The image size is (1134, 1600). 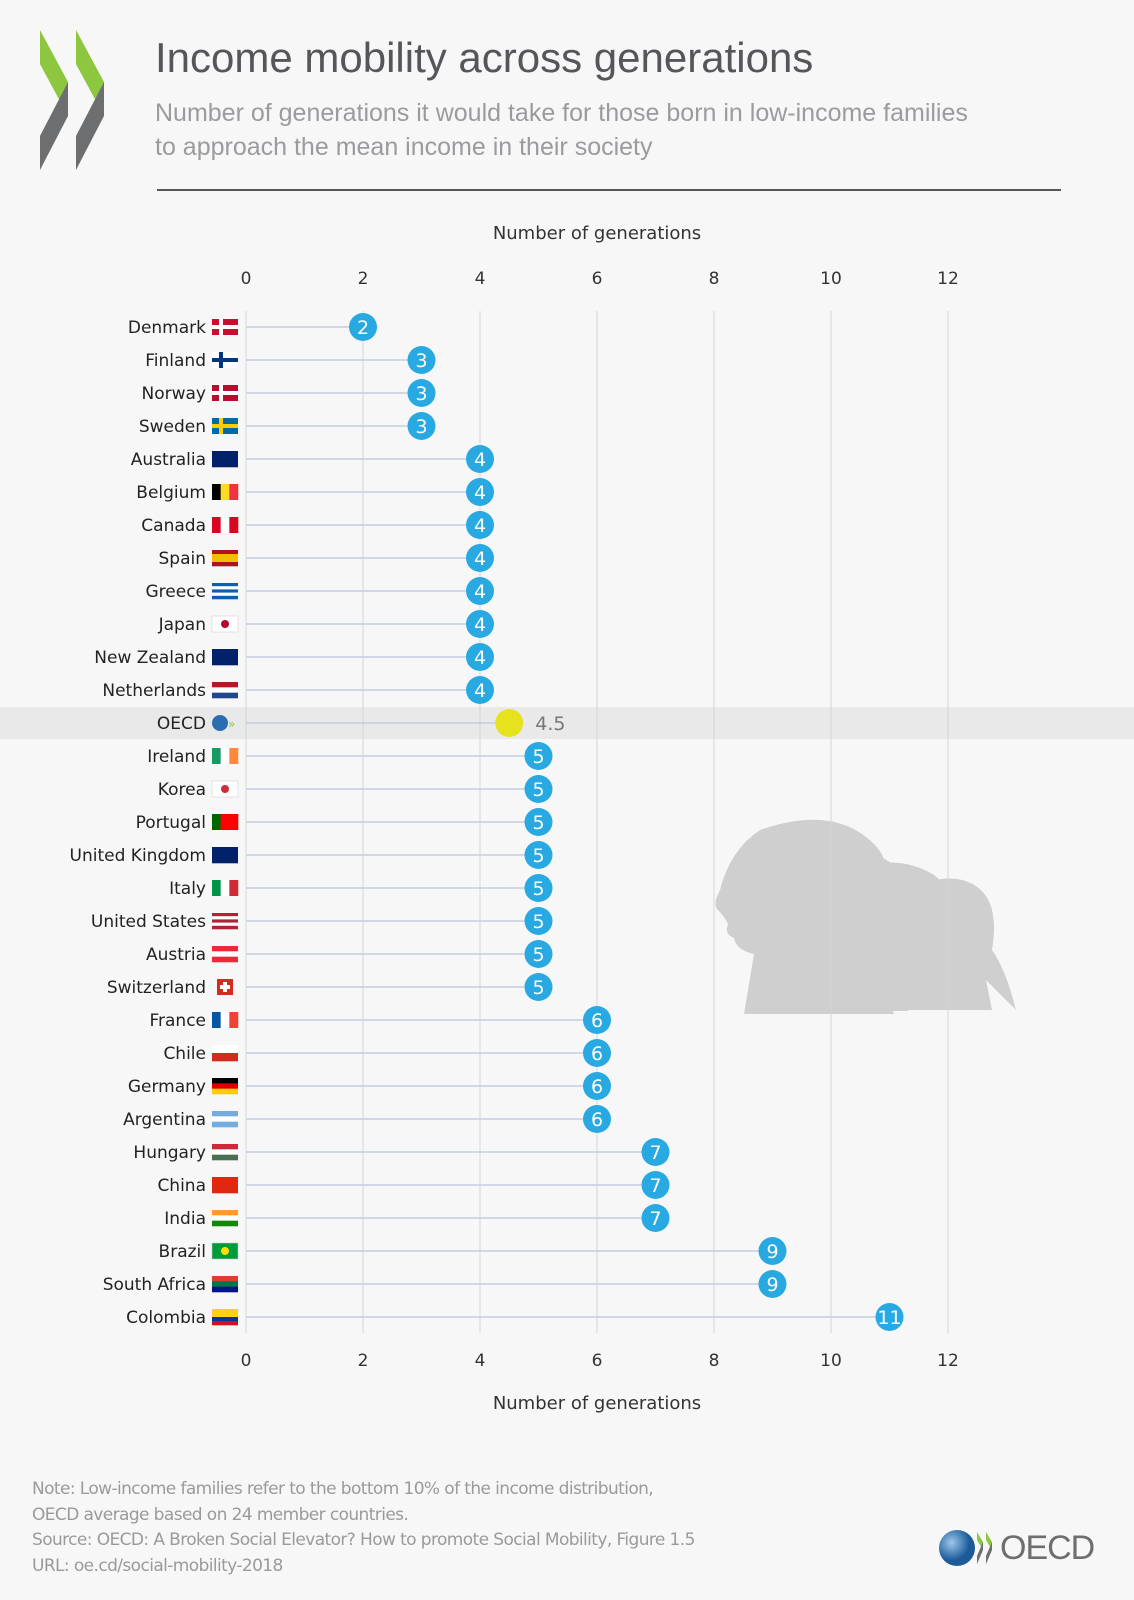 What do you see at coordinates (597, 279) in the screenshot?
I see `x-tick-label-top: 6` at bounding box center [597, 279].